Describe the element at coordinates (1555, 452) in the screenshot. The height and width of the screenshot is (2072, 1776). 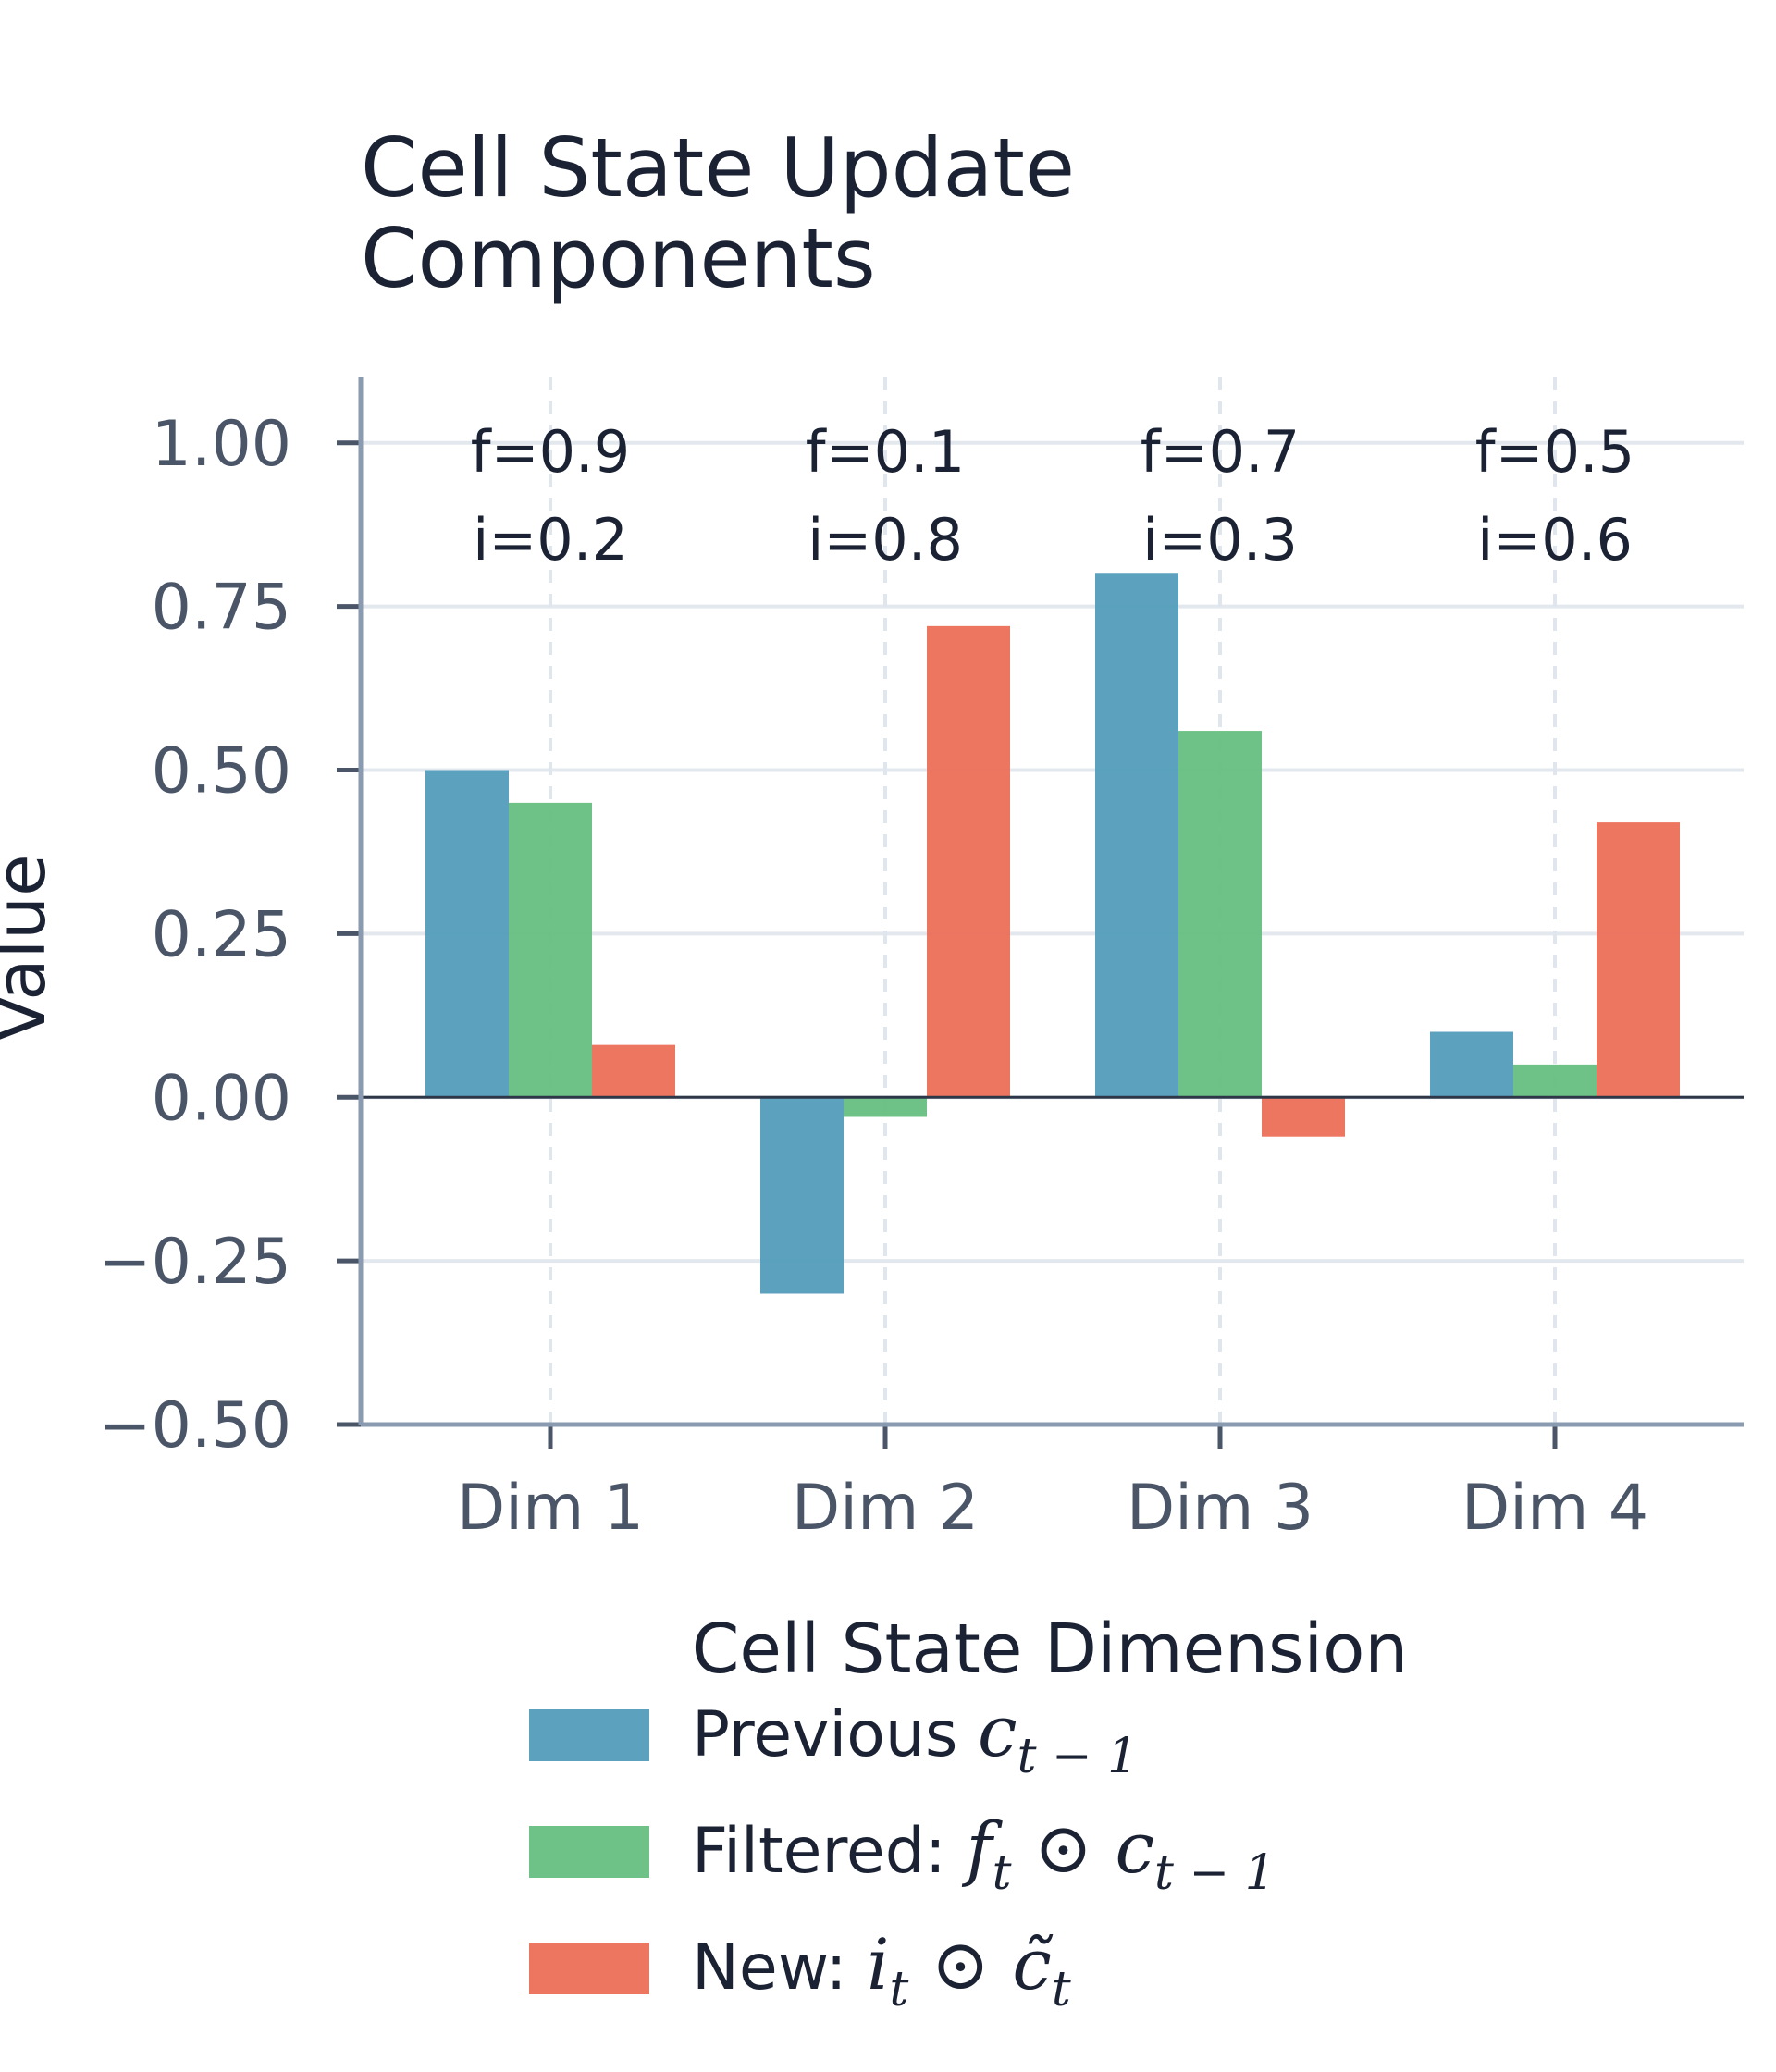
I see `annotation-f: f=0.5` at that location.